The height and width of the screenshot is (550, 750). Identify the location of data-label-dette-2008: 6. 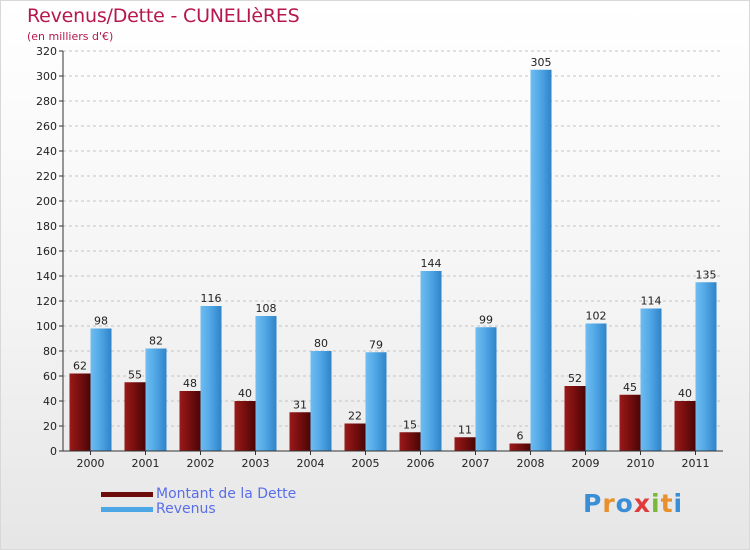
(520, 436).